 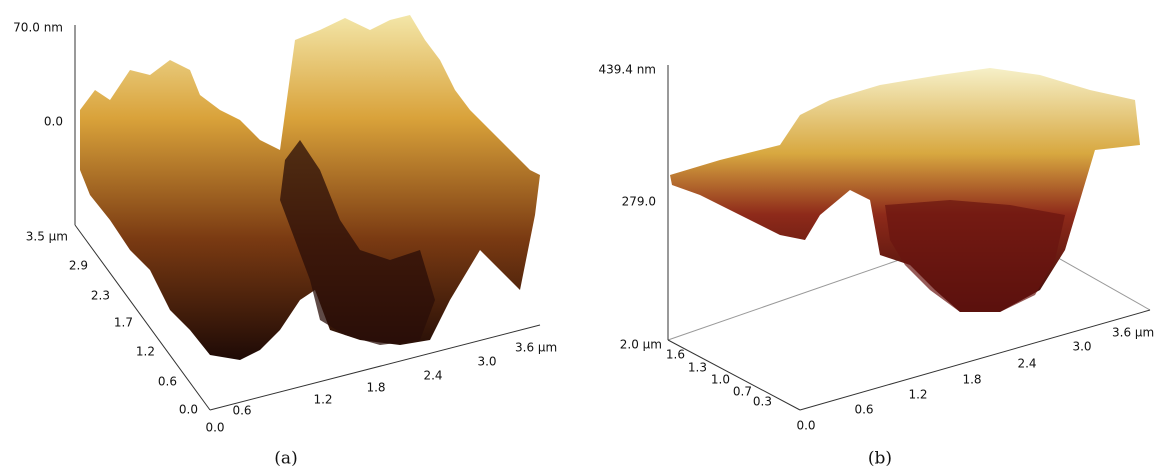 I want to click on y-tick-label: 0.7, so click(x=742, y=392).